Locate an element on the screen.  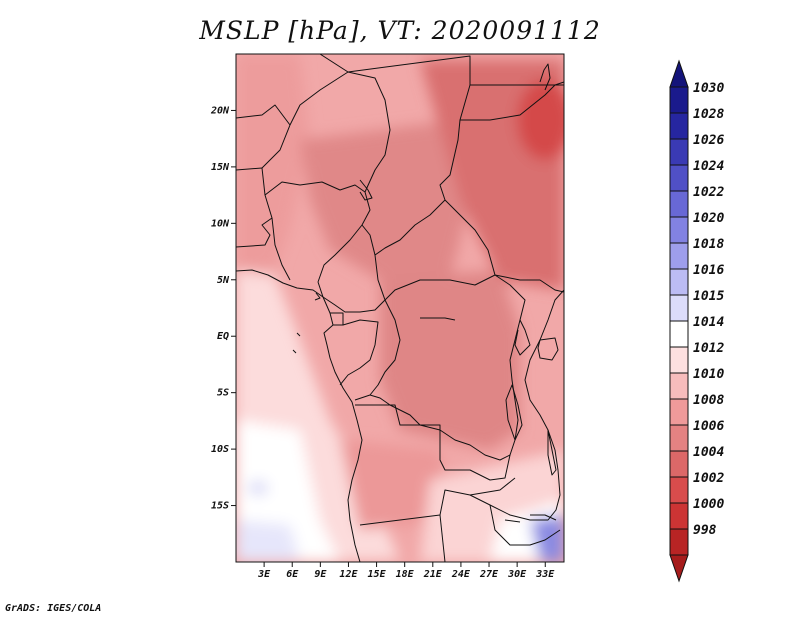
colorbar-label: 1015 is located at coordinates (708, 296).